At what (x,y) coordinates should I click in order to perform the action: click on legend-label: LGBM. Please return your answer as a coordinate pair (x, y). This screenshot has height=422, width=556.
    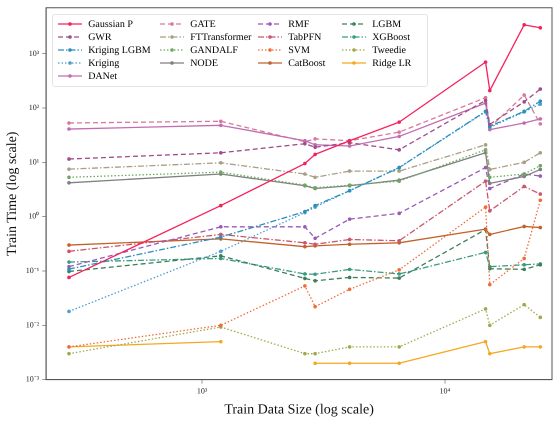
    Looking at the image, I should click on (387, 24).